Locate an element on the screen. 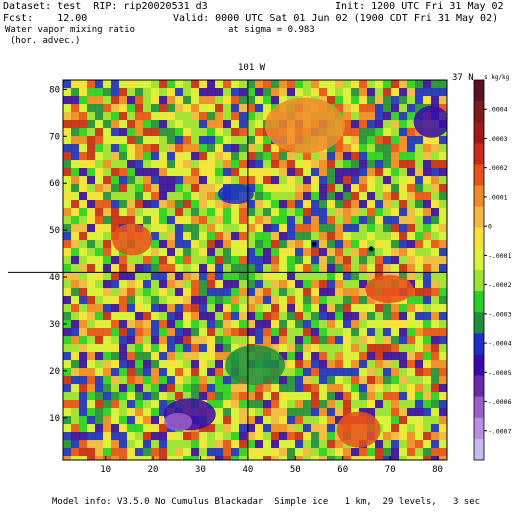 Image resolution: width=512 pixels, height=512 pixels. x-tick-label: 40 is located at coordinates (247, 470).